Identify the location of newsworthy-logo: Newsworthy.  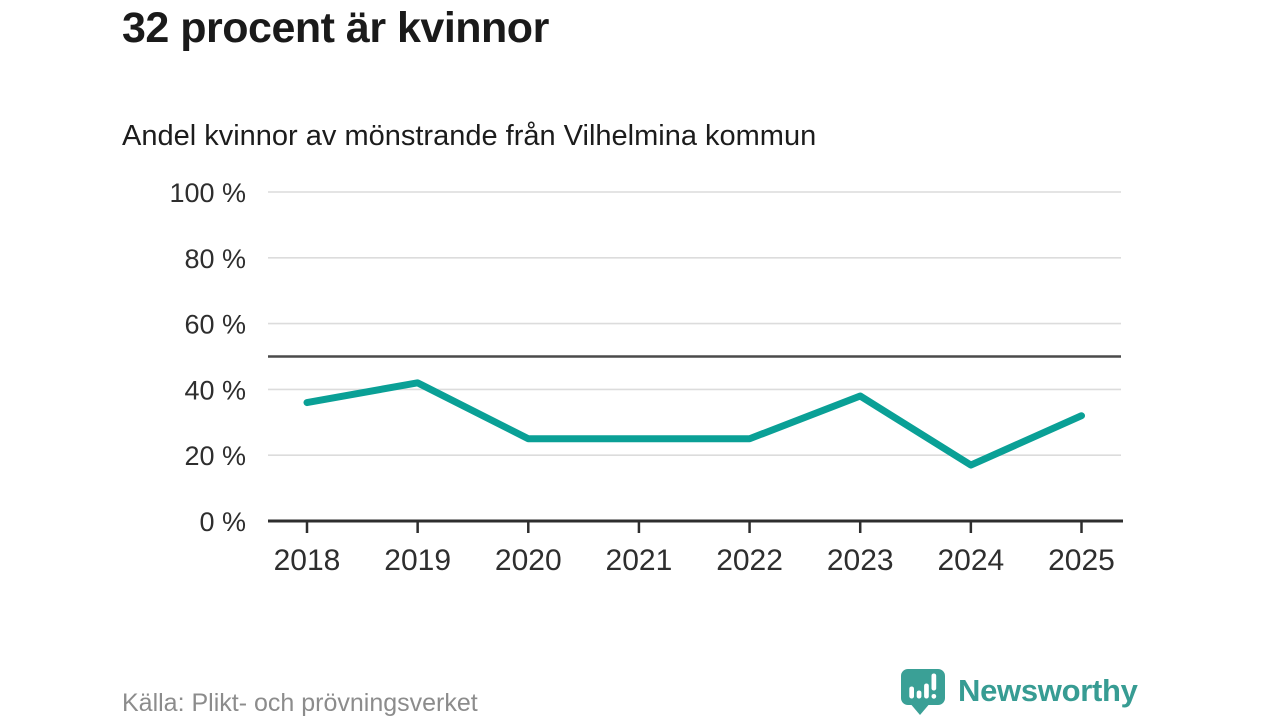
(1018, 691).